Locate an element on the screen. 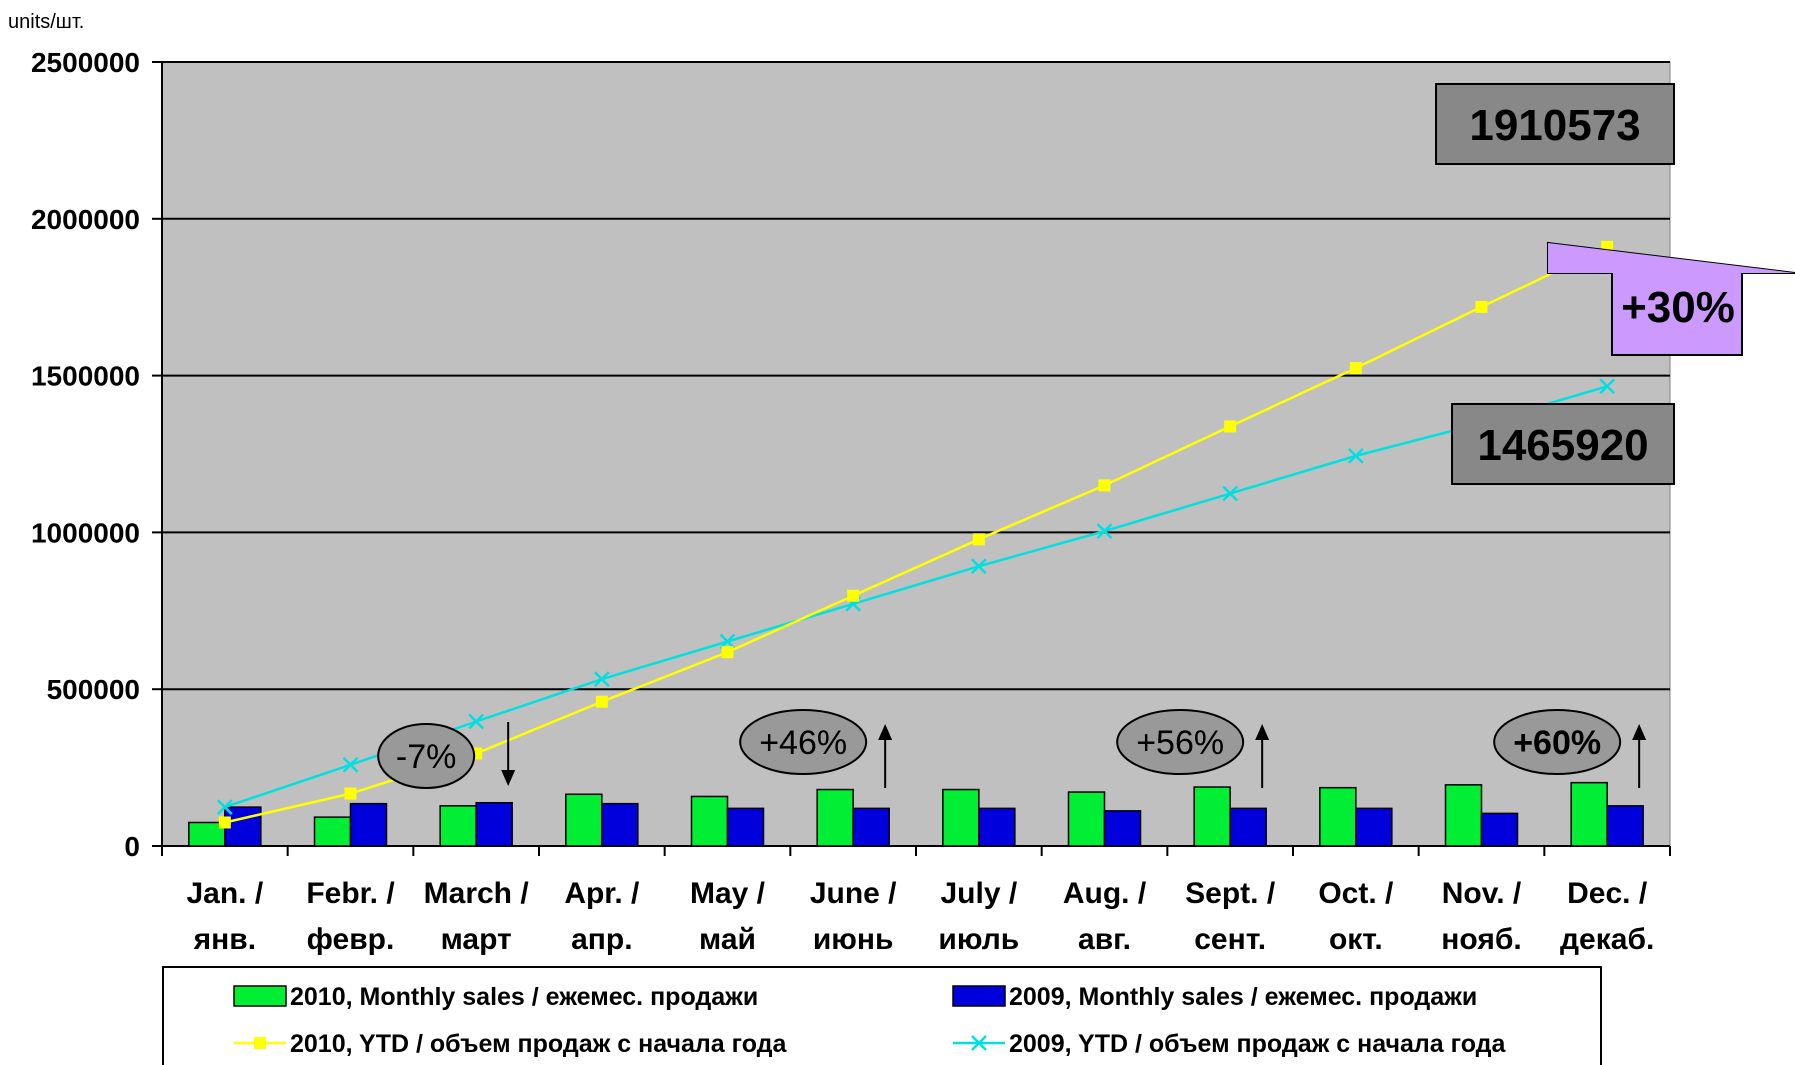  x-tick-label: март is located at coordinates (476, 939).